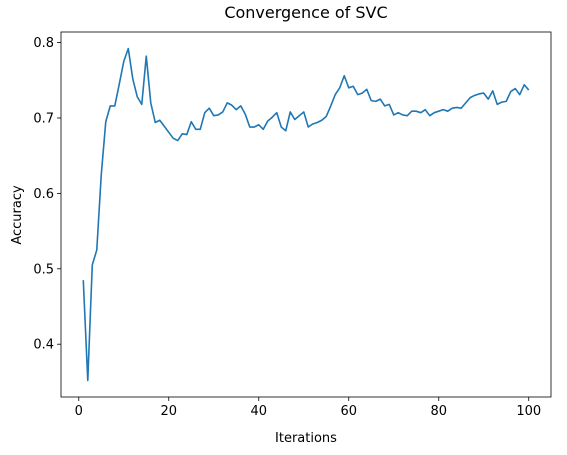 Image resolution: width=567 pixels, height=455 pixels. What do you see at coordinates (43, 43) in the screenshot?
I see `y-tick-label: 0.8` at bounding box center [43, 43].